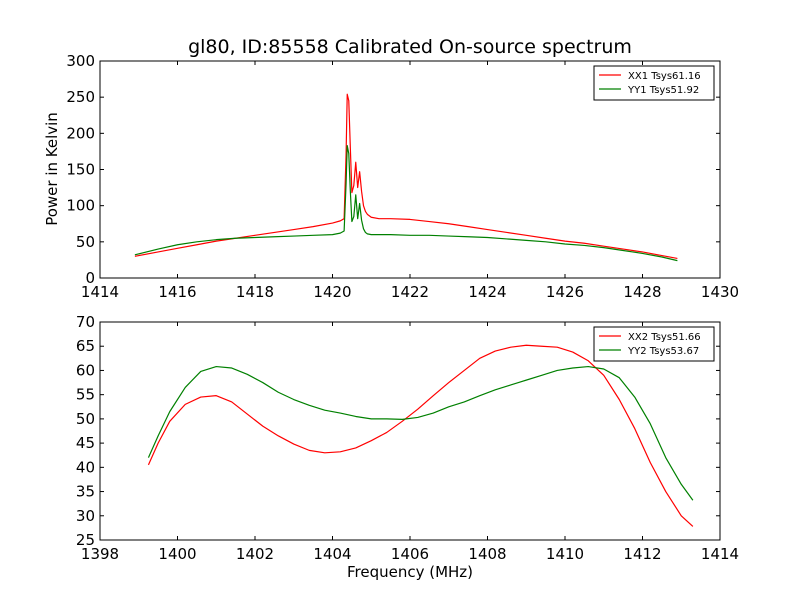  I want to click on bottom-y-tick-label: 35, so click(85, 492).